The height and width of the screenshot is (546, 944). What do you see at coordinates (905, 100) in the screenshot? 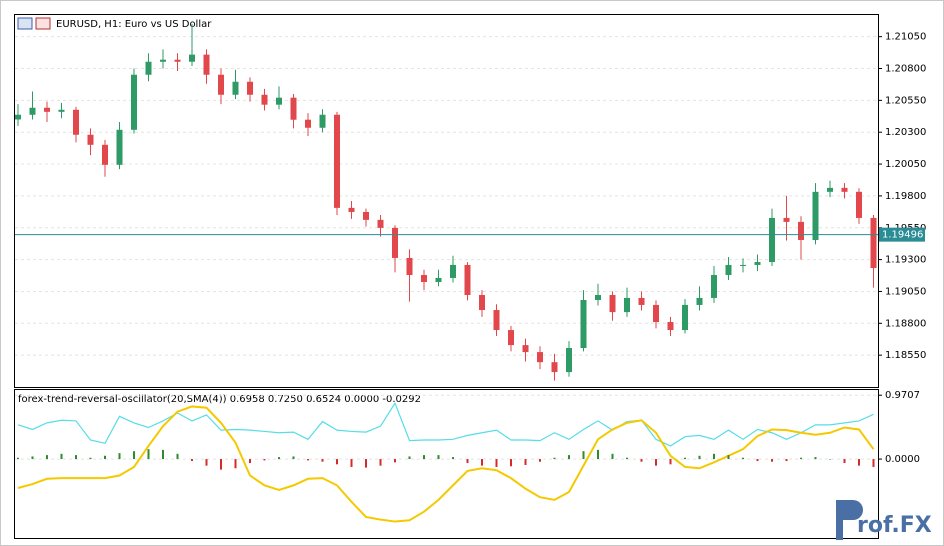
I see `y-tick-label: 1.20550` at bounding box center [905, 100].